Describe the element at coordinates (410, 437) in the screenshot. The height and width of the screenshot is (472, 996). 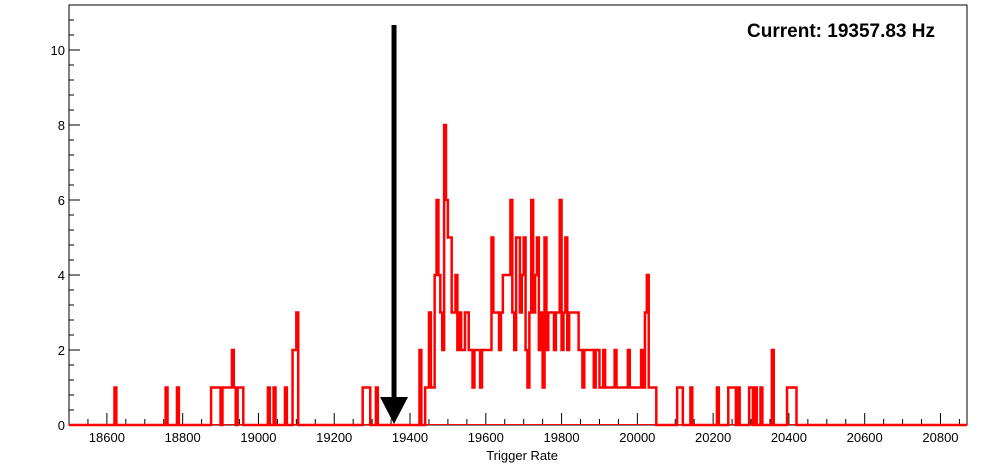
I see `x-tick-label: 19400` at that location.